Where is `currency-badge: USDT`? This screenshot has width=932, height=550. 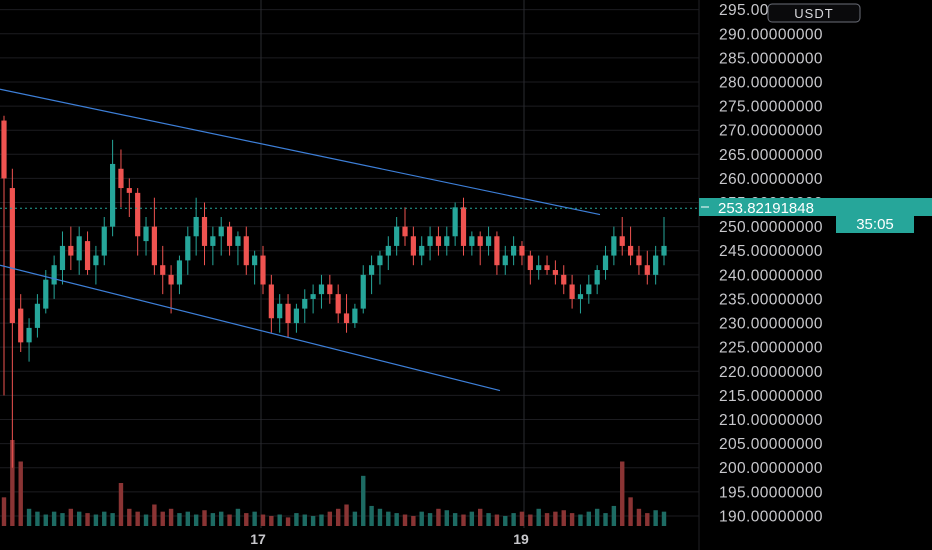
currency-badge: USDT is located at coordinates (814, 13).